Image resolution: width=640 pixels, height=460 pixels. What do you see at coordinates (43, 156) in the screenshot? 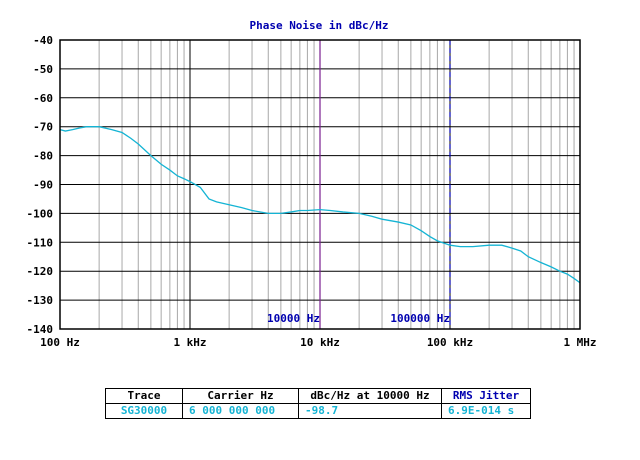
I see `y-tick-label: -80` at bounding box center [43, 156].